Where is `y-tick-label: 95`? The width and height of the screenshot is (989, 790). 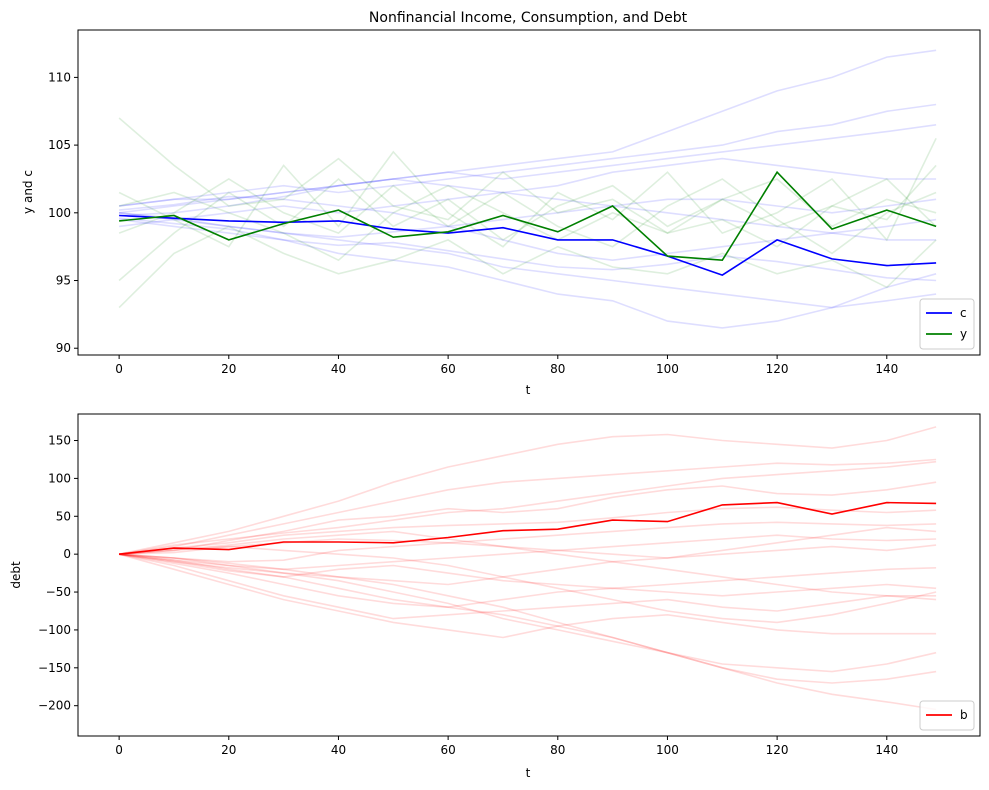 y-tick-label: 95 is located at coordinates (63, 281).